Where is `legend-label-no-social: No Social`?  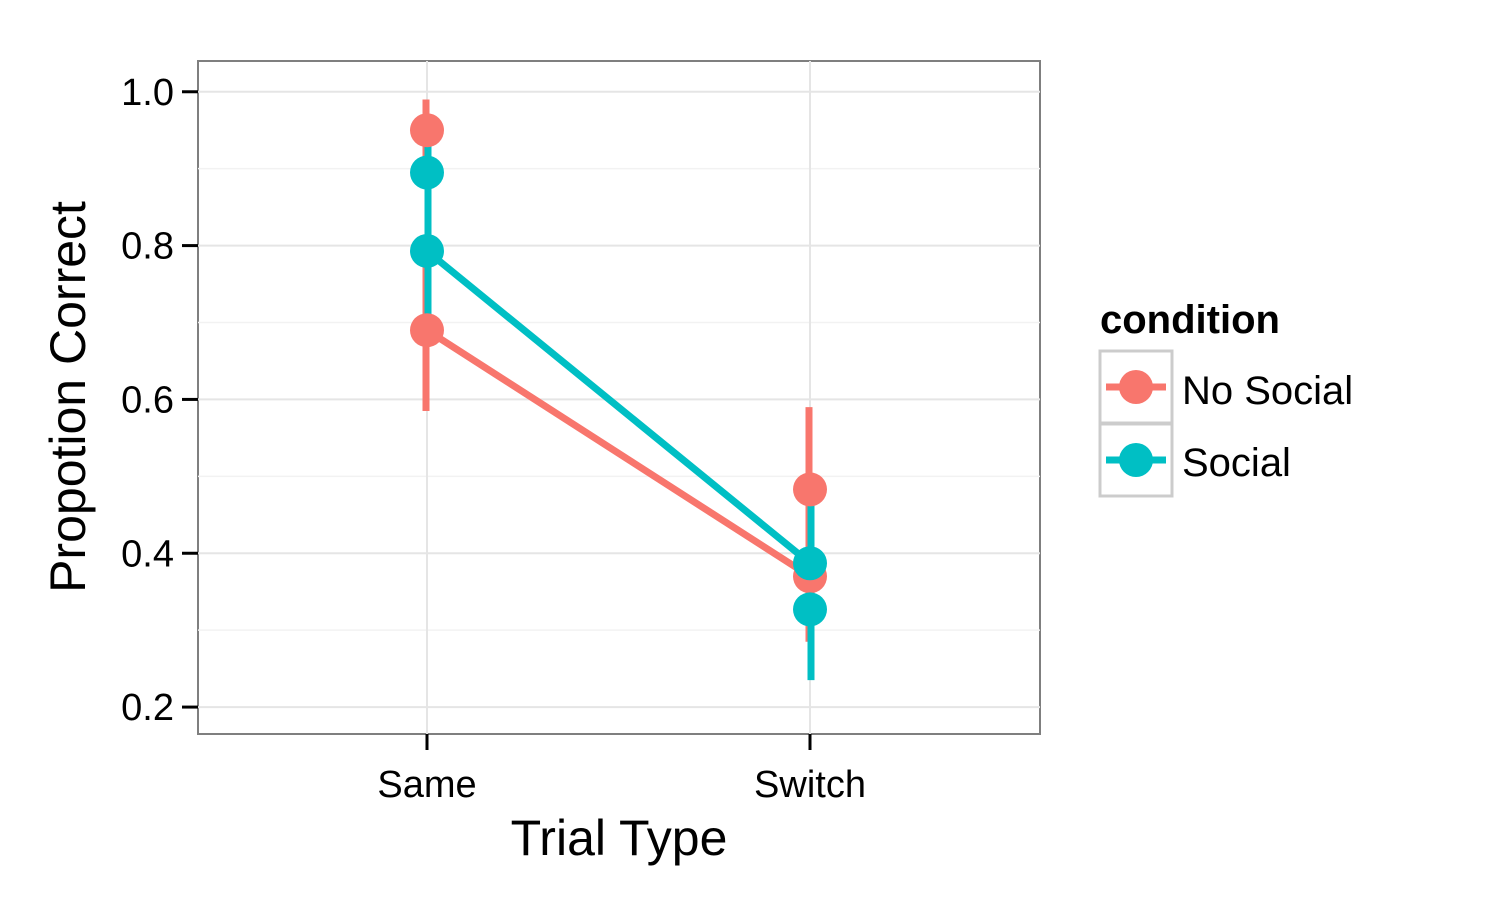
legend-label-no-social: No Social is located at coordinates (1267, 391).